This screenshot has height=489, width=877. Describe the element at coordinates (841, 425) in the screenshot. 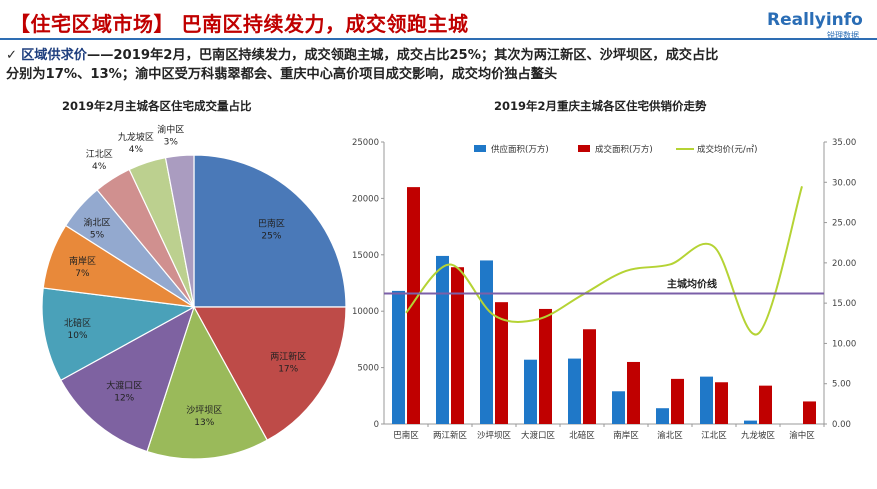

I see `right-tick-label: 0.00` at that location.